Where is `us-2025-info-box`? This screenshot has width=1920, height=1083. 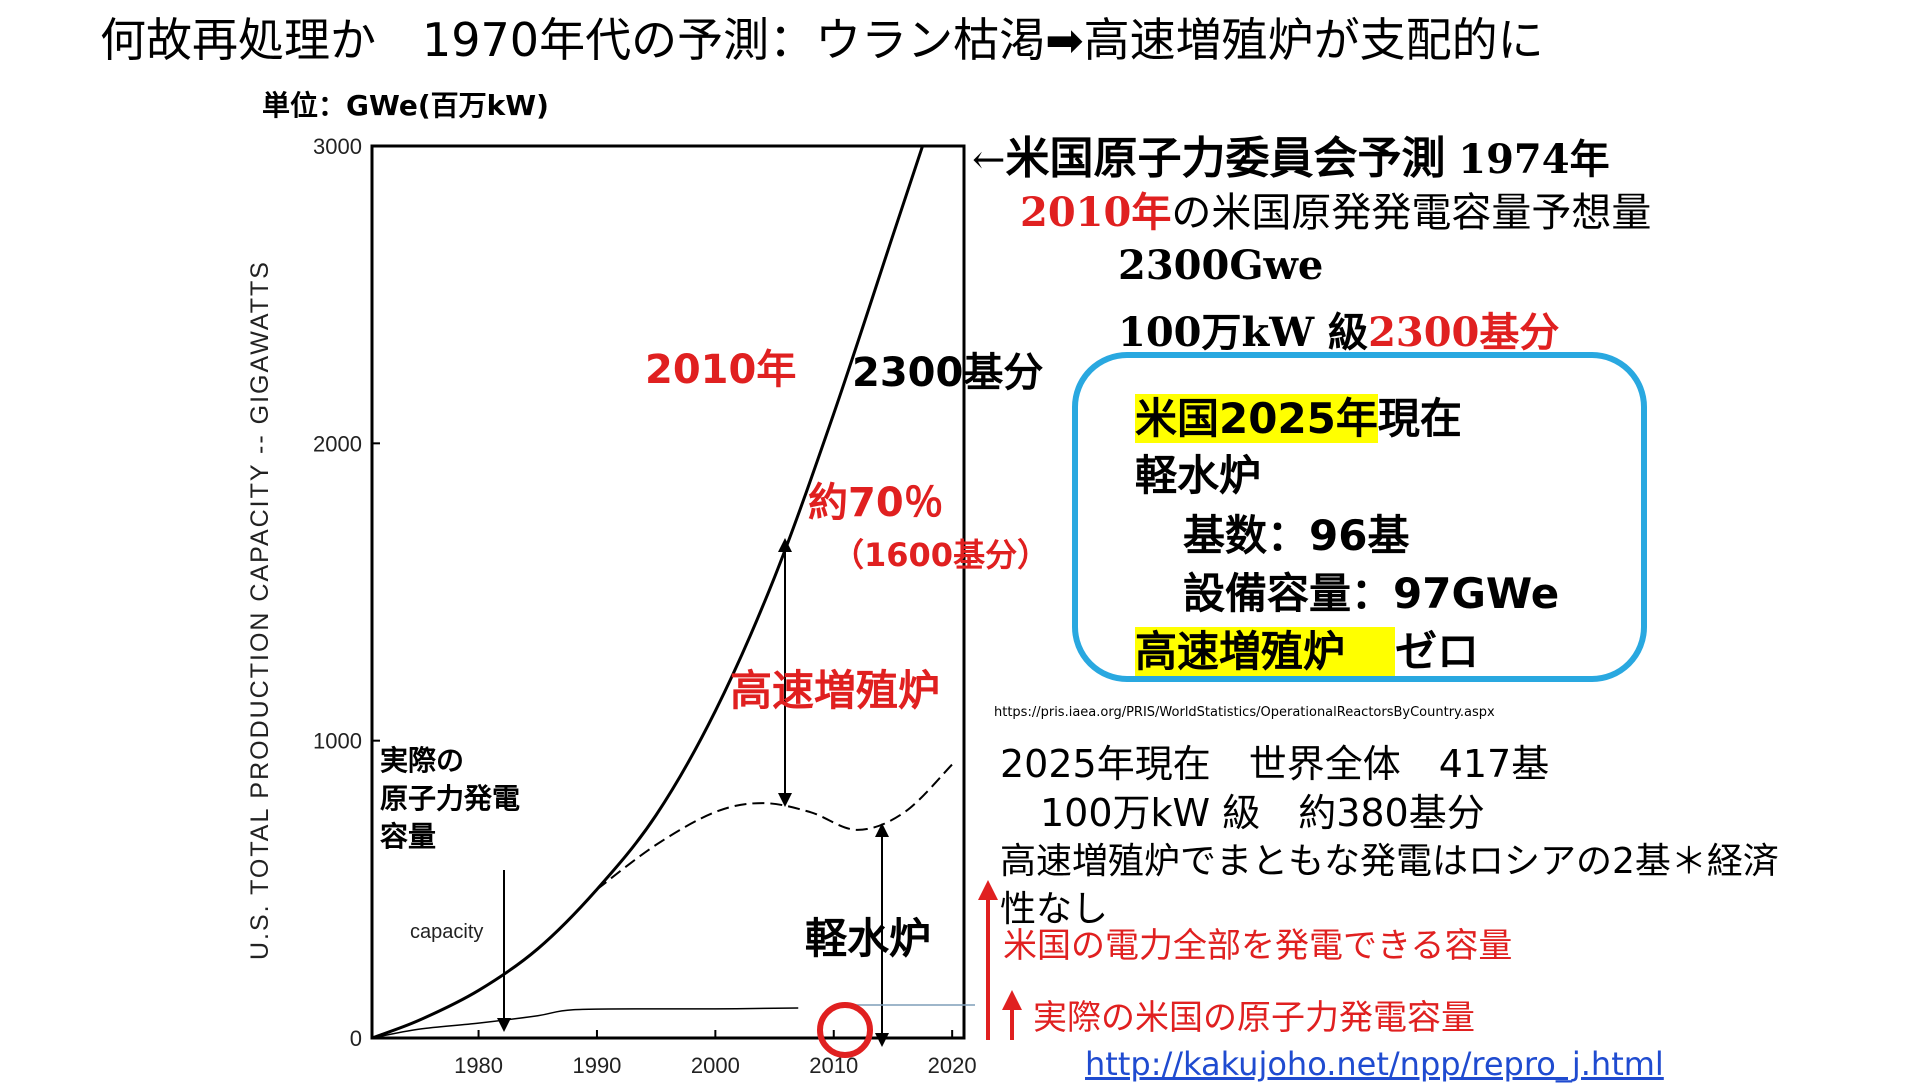
us-2025-info-box is located at coordinates (1359, 517).